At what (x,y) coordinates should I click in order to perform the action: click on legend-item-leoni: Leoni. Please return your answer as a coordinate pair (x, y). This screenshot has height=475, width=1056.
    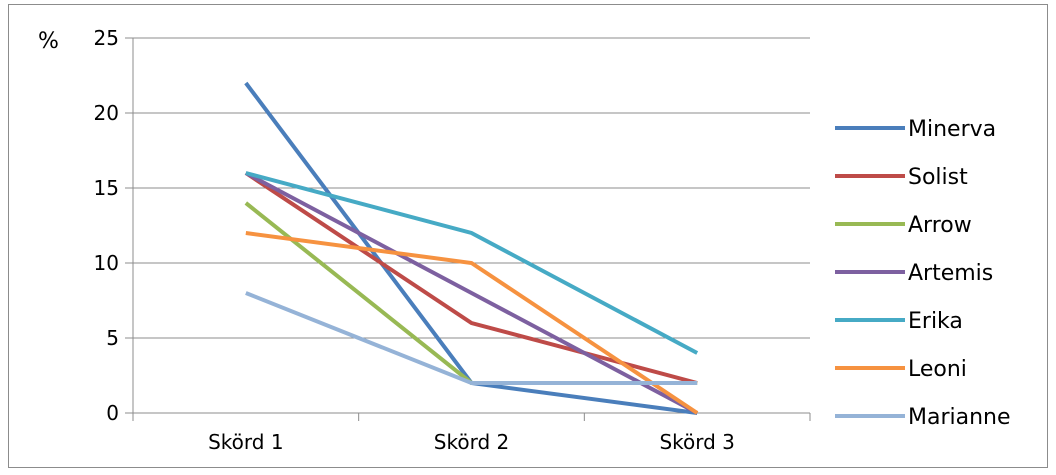
    Looking at the image, I should click on (901, 369).